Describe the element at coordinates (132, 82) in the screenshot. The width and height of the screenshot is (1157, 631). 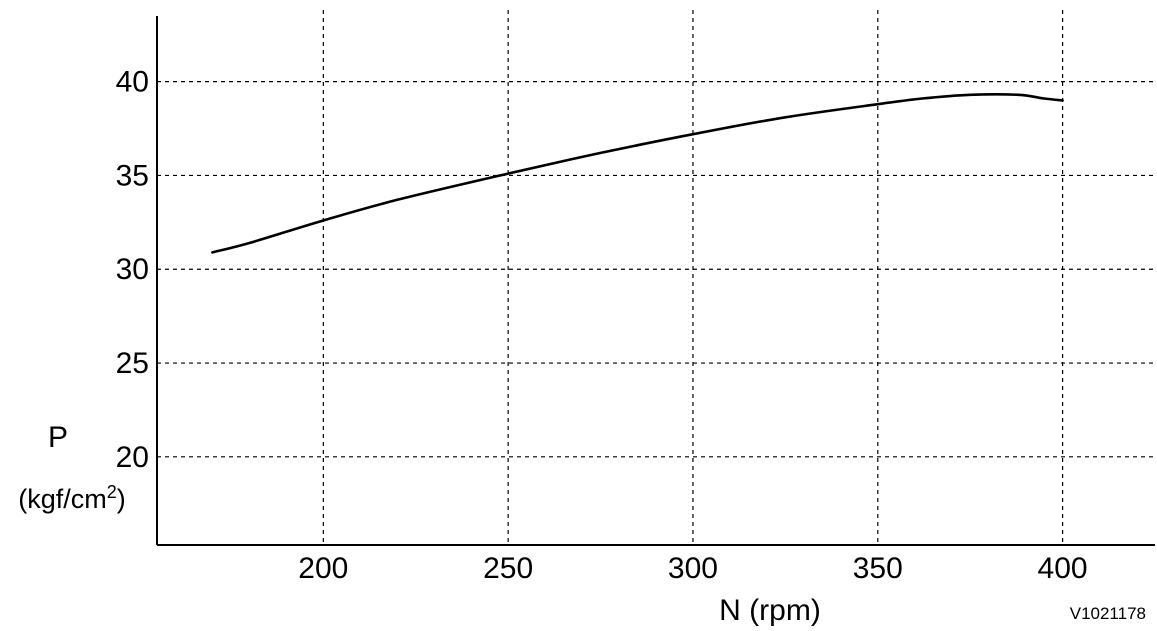
I see `y-tick-label: 40` at that location.